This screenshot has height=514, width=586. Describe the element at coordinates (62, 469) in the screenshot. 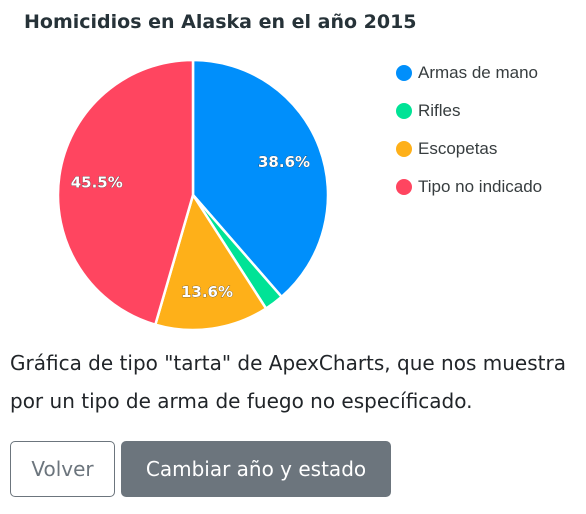

I see `back-button: Volver` at that location.